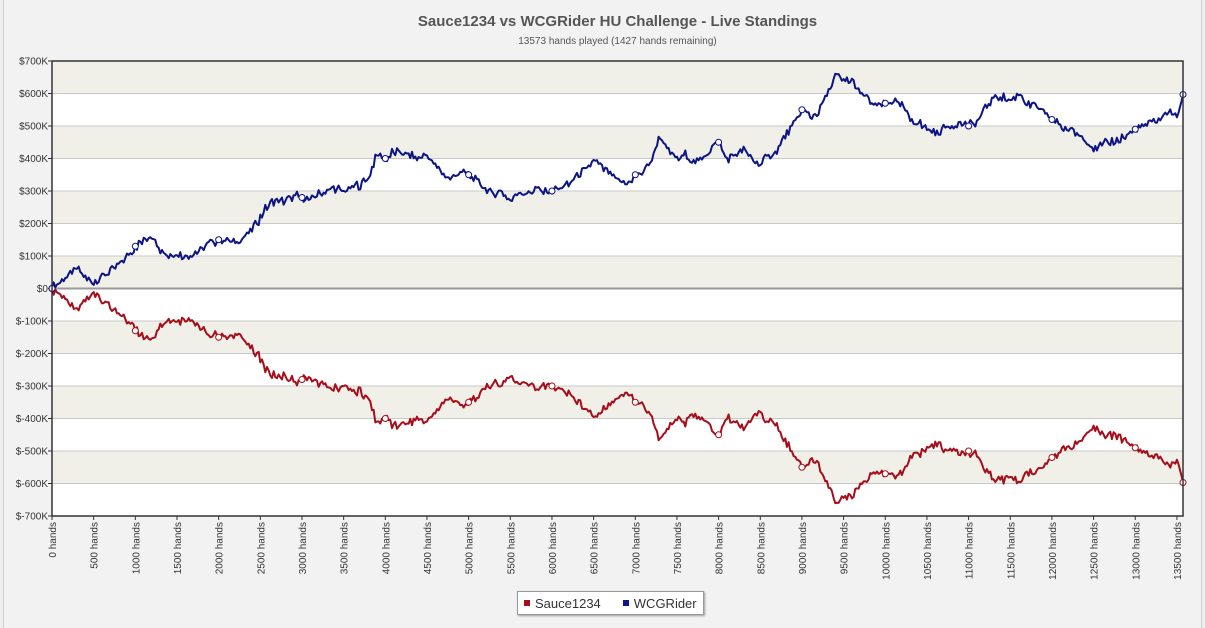  What do you see at coordinates (386, 548) in the screenshot?
I see `x-tick-label: 4000 hands` at bounding box center [386, 548].